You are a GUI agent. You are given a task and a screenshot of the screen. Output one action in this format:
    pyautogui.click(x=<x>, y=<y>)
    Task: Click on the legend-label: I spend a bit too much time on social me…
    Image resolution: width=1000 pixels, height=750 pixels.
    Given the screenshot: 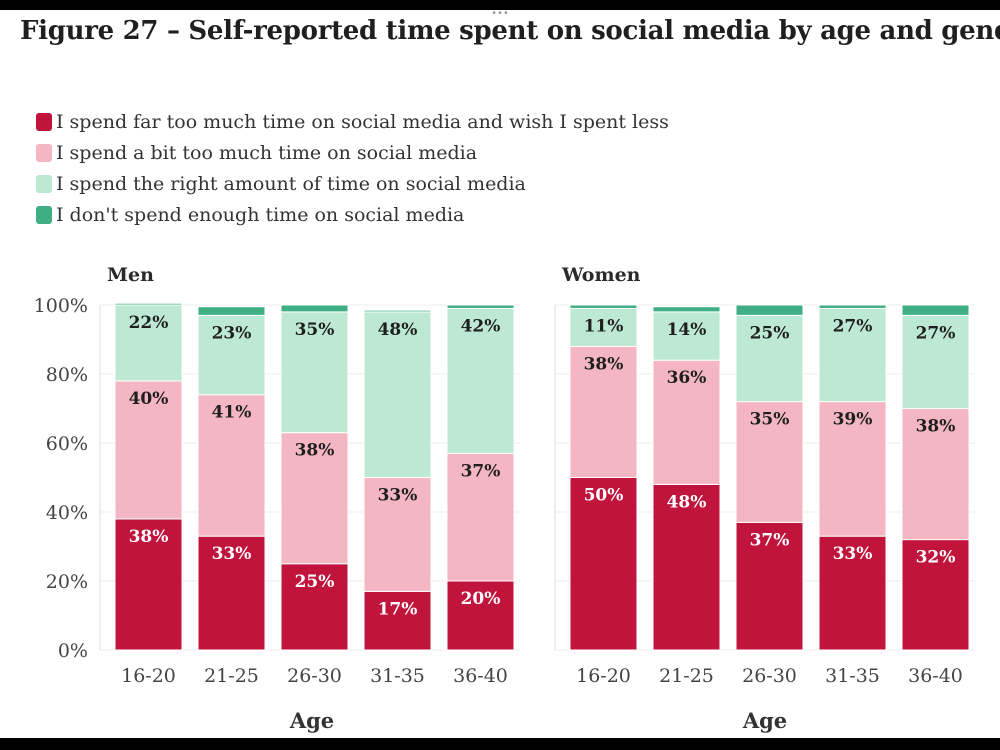 What is the action you would take?
    pyautogui.click(x=267, y=152)
    